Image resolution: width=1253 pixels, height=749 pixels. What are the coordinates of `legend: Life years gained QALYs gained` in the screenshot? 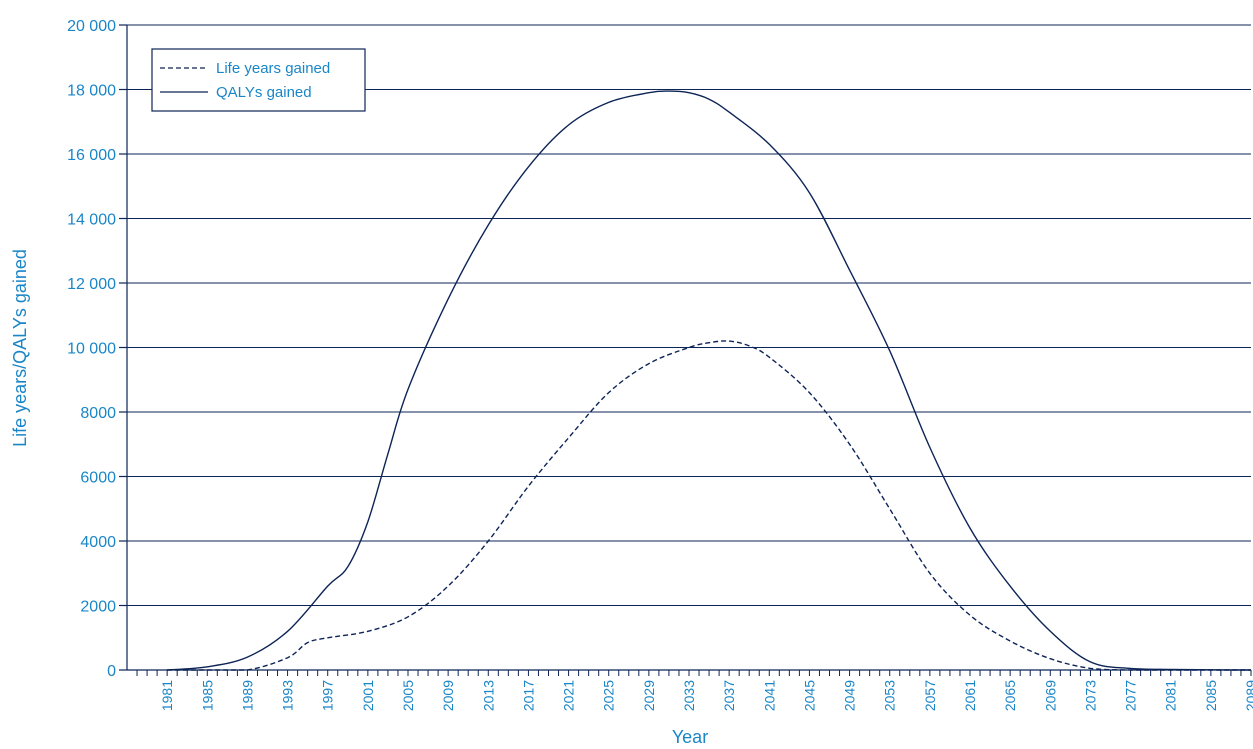 It's located at (258, 80).